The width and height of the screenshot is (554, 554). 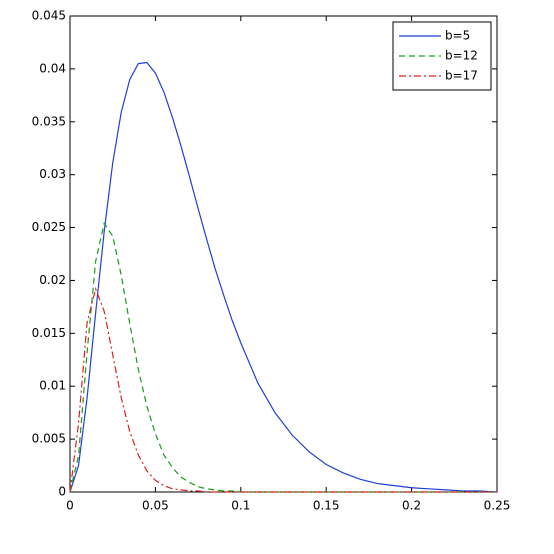 What do you see at coordinates (70, 506) in the screenshot?
I see `x-tick-label: 0` at bounding box center [70, 506].